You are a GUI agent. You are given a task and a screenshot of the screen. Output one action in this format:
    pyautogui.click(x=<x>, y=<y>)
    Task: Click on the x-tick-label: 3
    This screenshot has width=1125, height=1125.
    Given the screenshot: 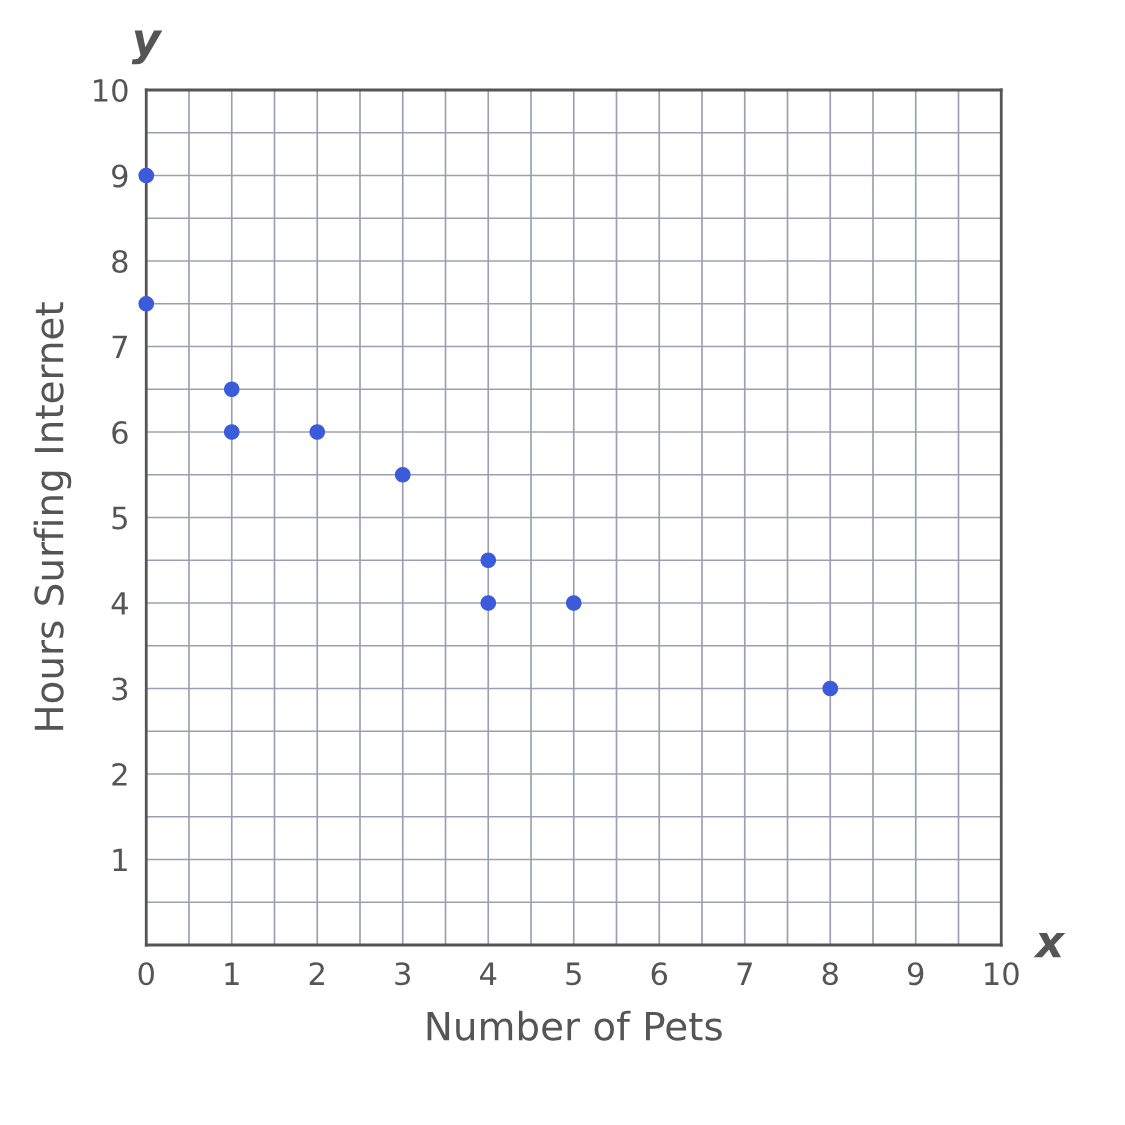 What is the action you would take?
    pyautogui.click(x=403, y=974)
    